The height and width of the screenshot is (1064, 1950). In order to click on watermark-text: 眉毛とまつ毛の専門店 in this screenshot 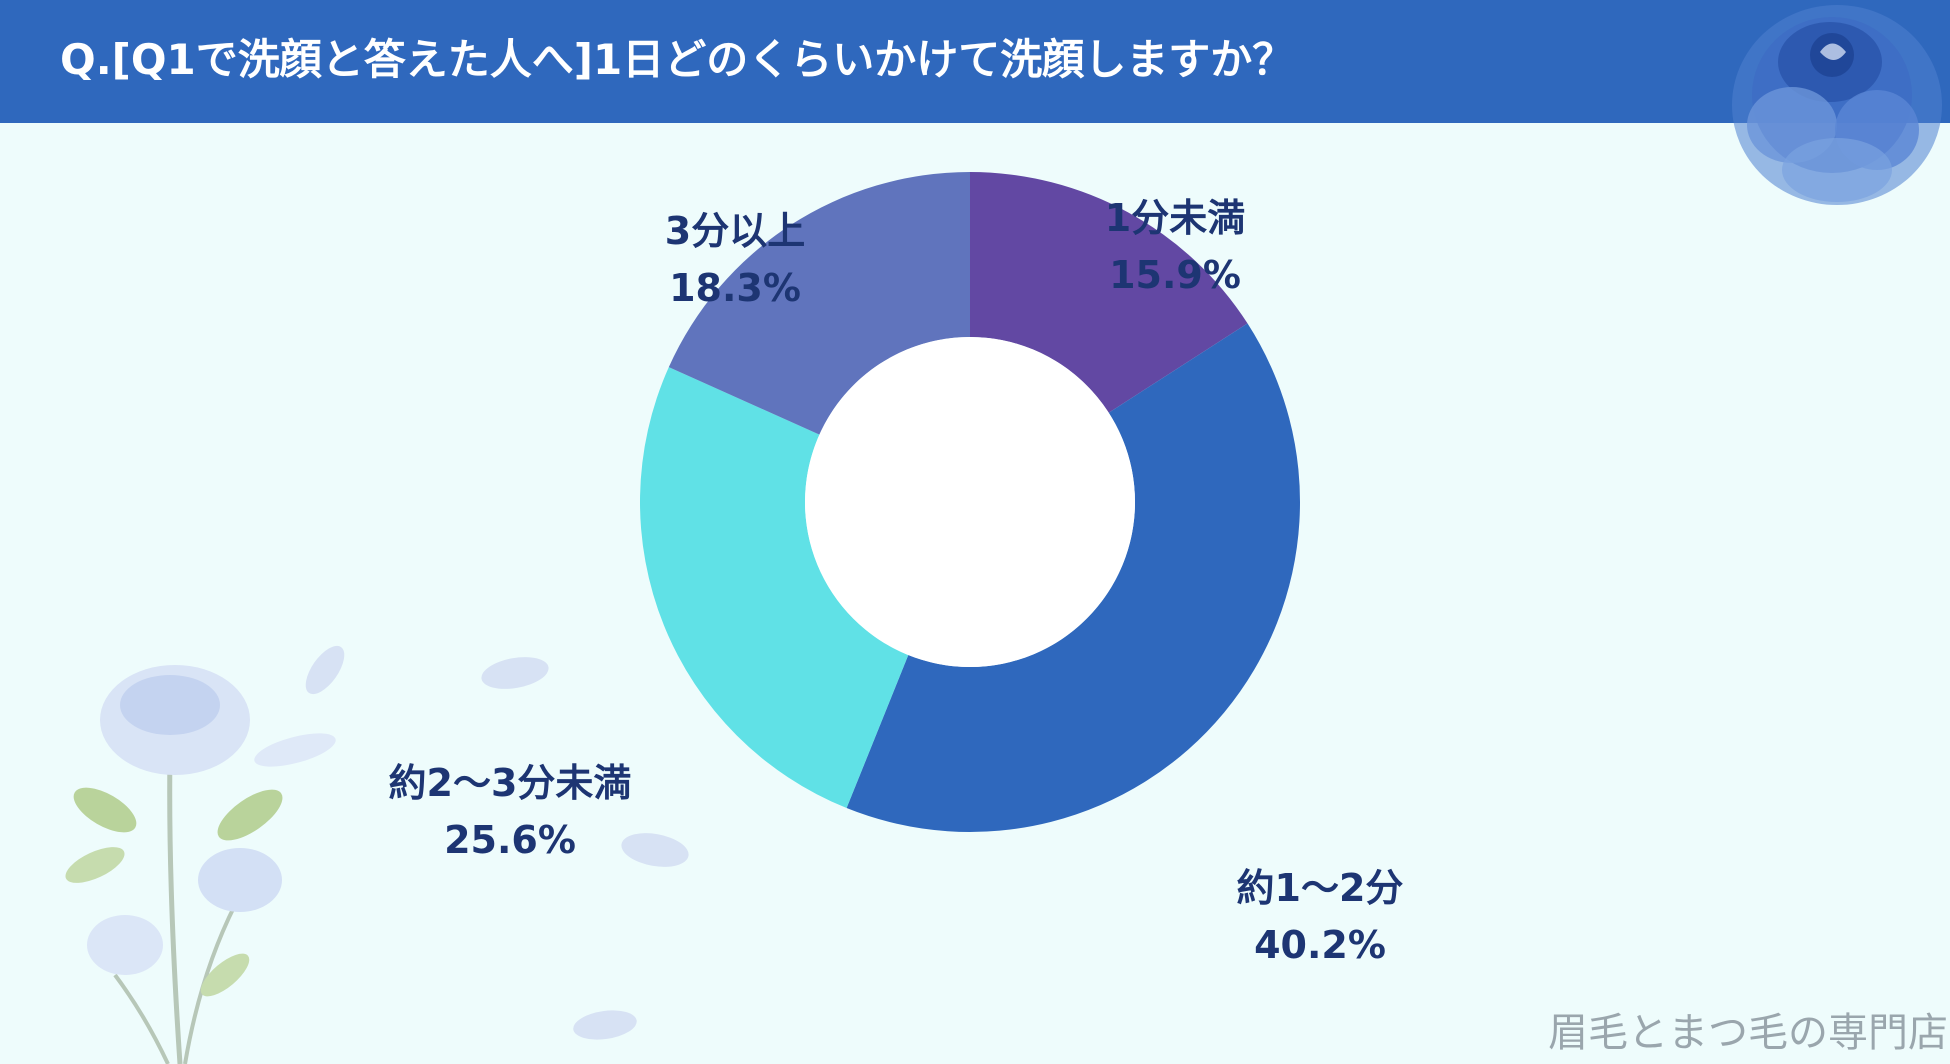, I will do `click(1748, 1033)`.